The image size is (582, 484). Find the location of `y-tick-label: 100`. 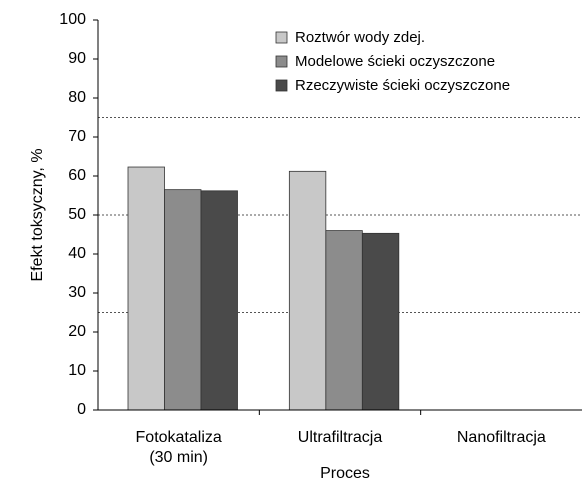

y-tick-label: 100 is located at coordinates (72, 19).